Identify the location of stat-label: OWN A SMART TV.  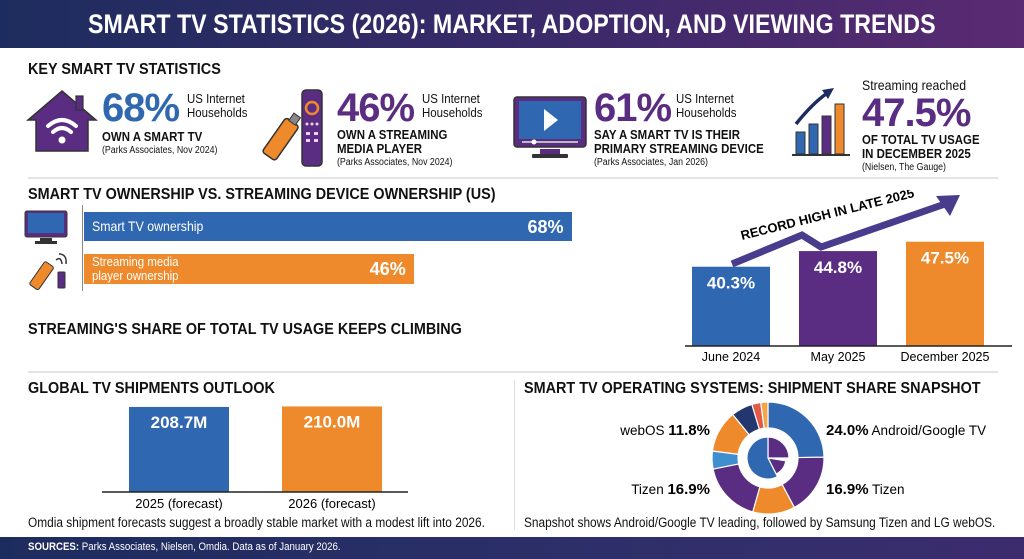
(152, 136).